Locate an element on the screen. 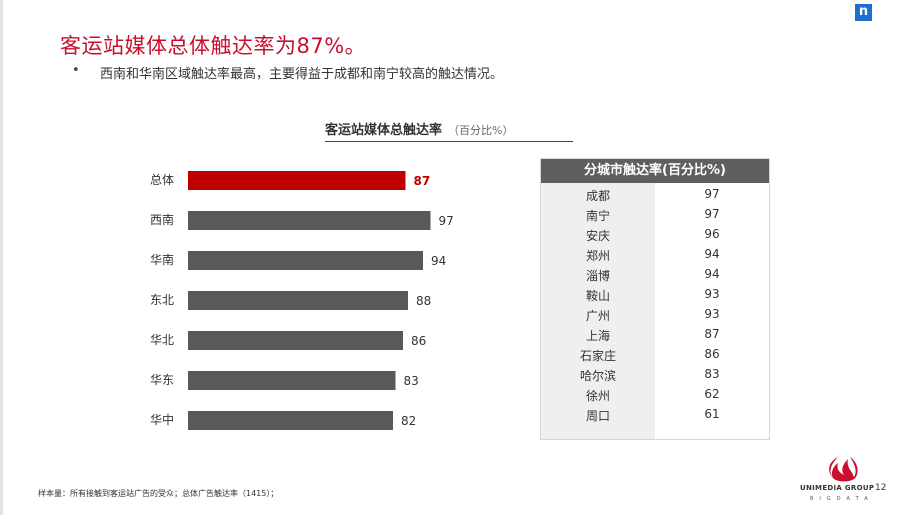  city-name: 上海 is located at coordinates (597, 336).